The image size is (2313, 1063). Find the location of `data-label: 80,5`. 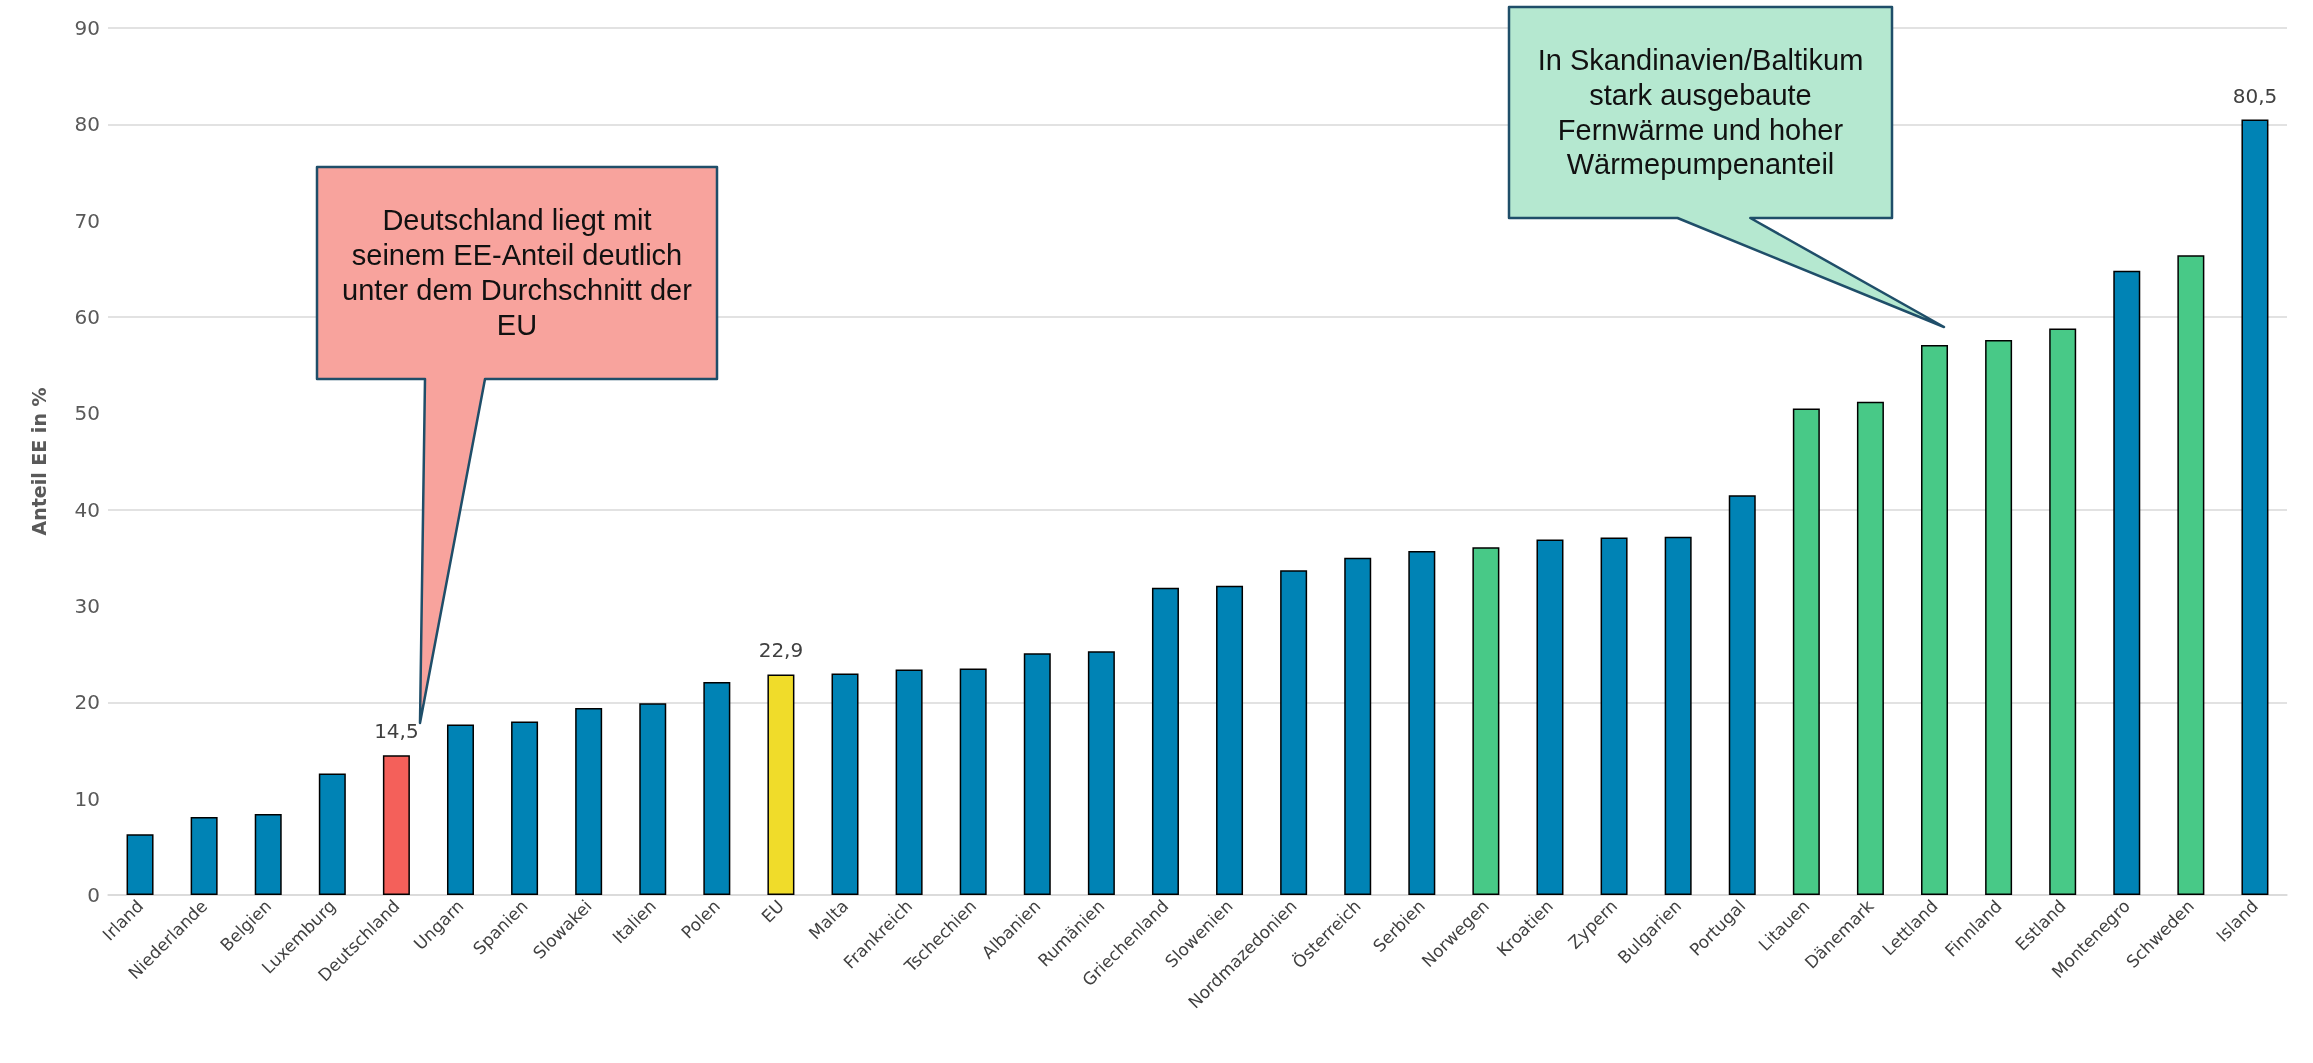

data-label: 80,5 is located at coordinates (2255, 95).